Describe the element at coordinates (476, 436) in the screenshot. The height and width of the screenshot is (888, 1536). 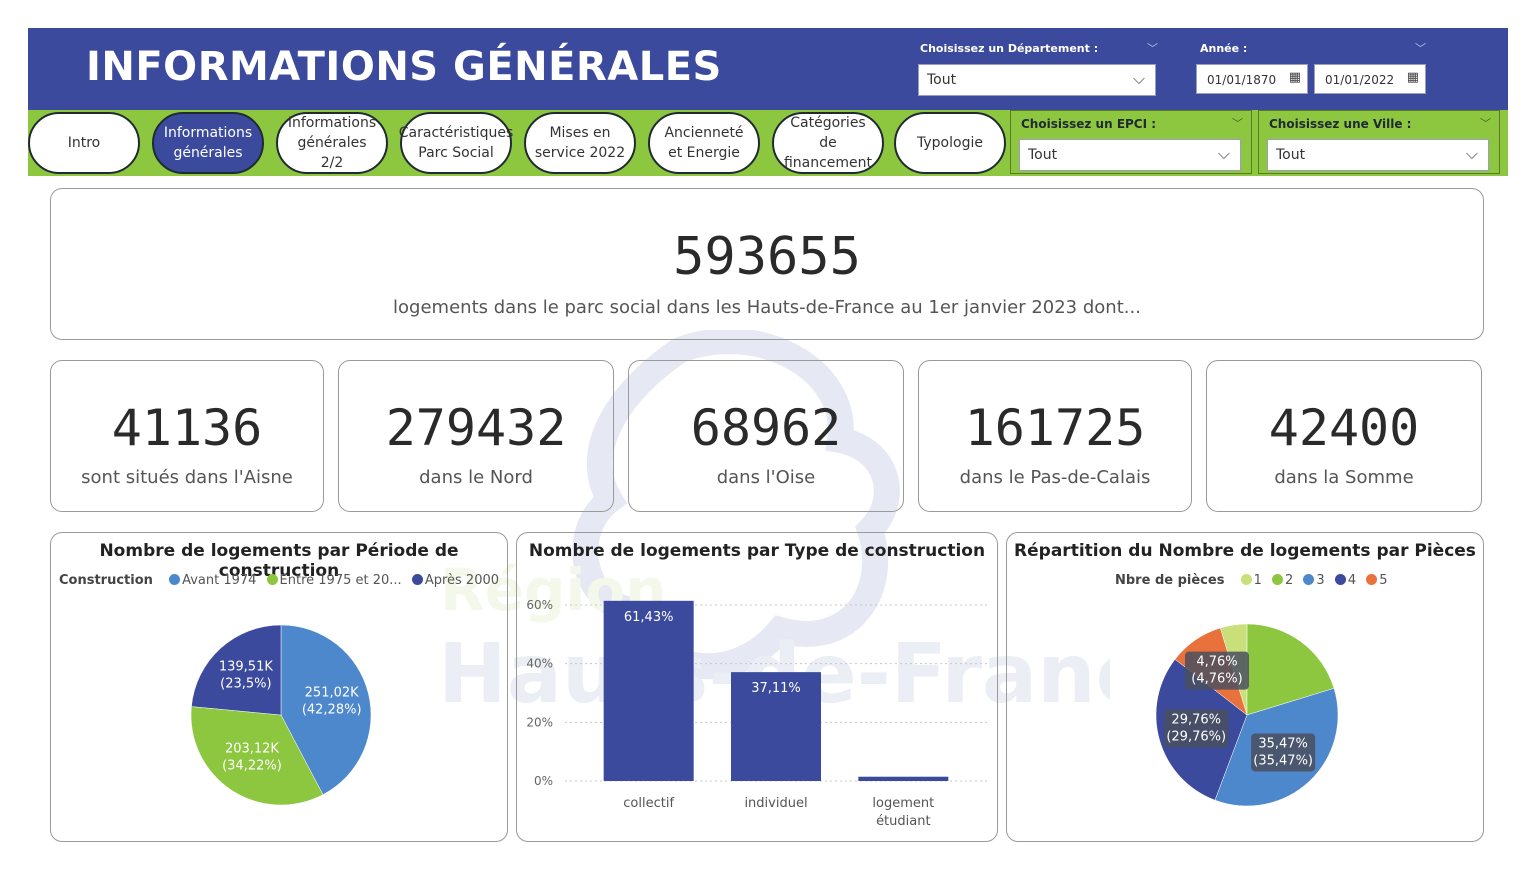
I see `kpi-card-nord: 279432 dans le Nord` at that location.